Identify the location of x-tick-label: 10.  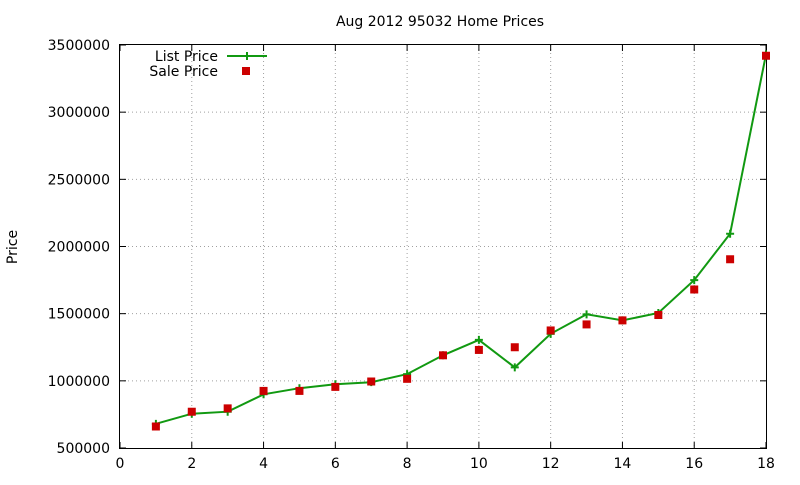
(479, 464).